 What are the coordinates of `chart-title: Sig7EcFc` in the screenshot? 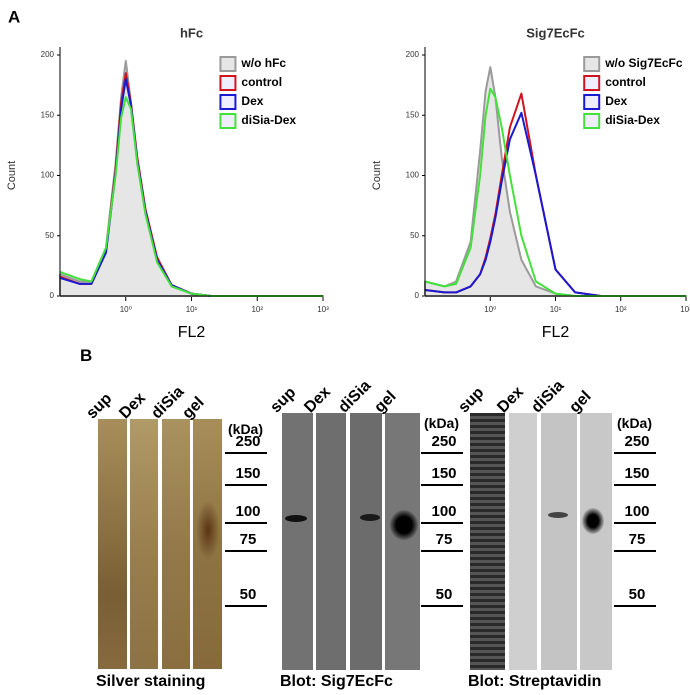 It's located at (555, 32).